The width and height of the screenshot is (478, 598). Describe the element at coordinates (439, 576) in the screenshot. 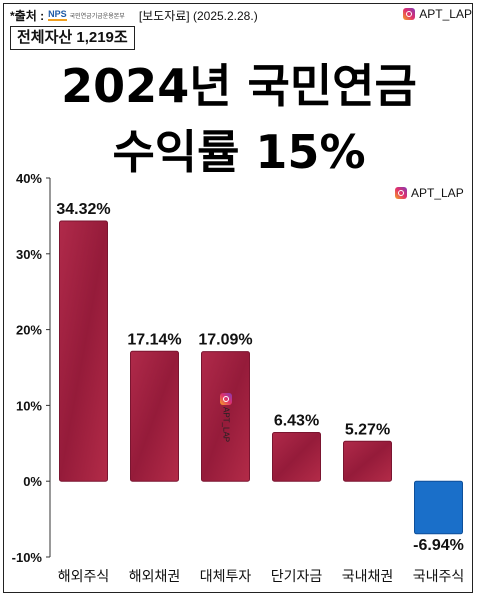

I see `x-tick-label: 국내주식` at that location.